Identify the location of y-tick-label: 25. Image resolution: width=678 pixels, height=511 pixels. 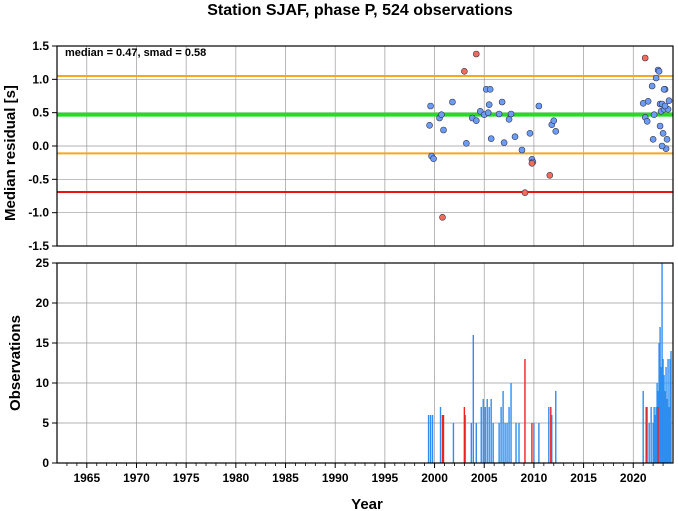
(43, 263).